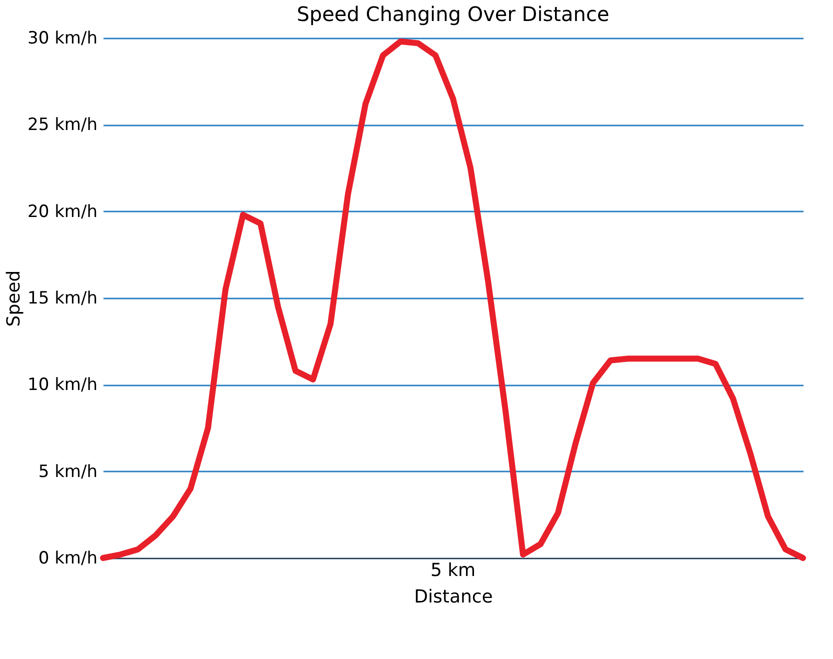  Describe the element at coordinates (63, 38) in the screenshot. I see `y-tick-label: 30 km/h` at that location.